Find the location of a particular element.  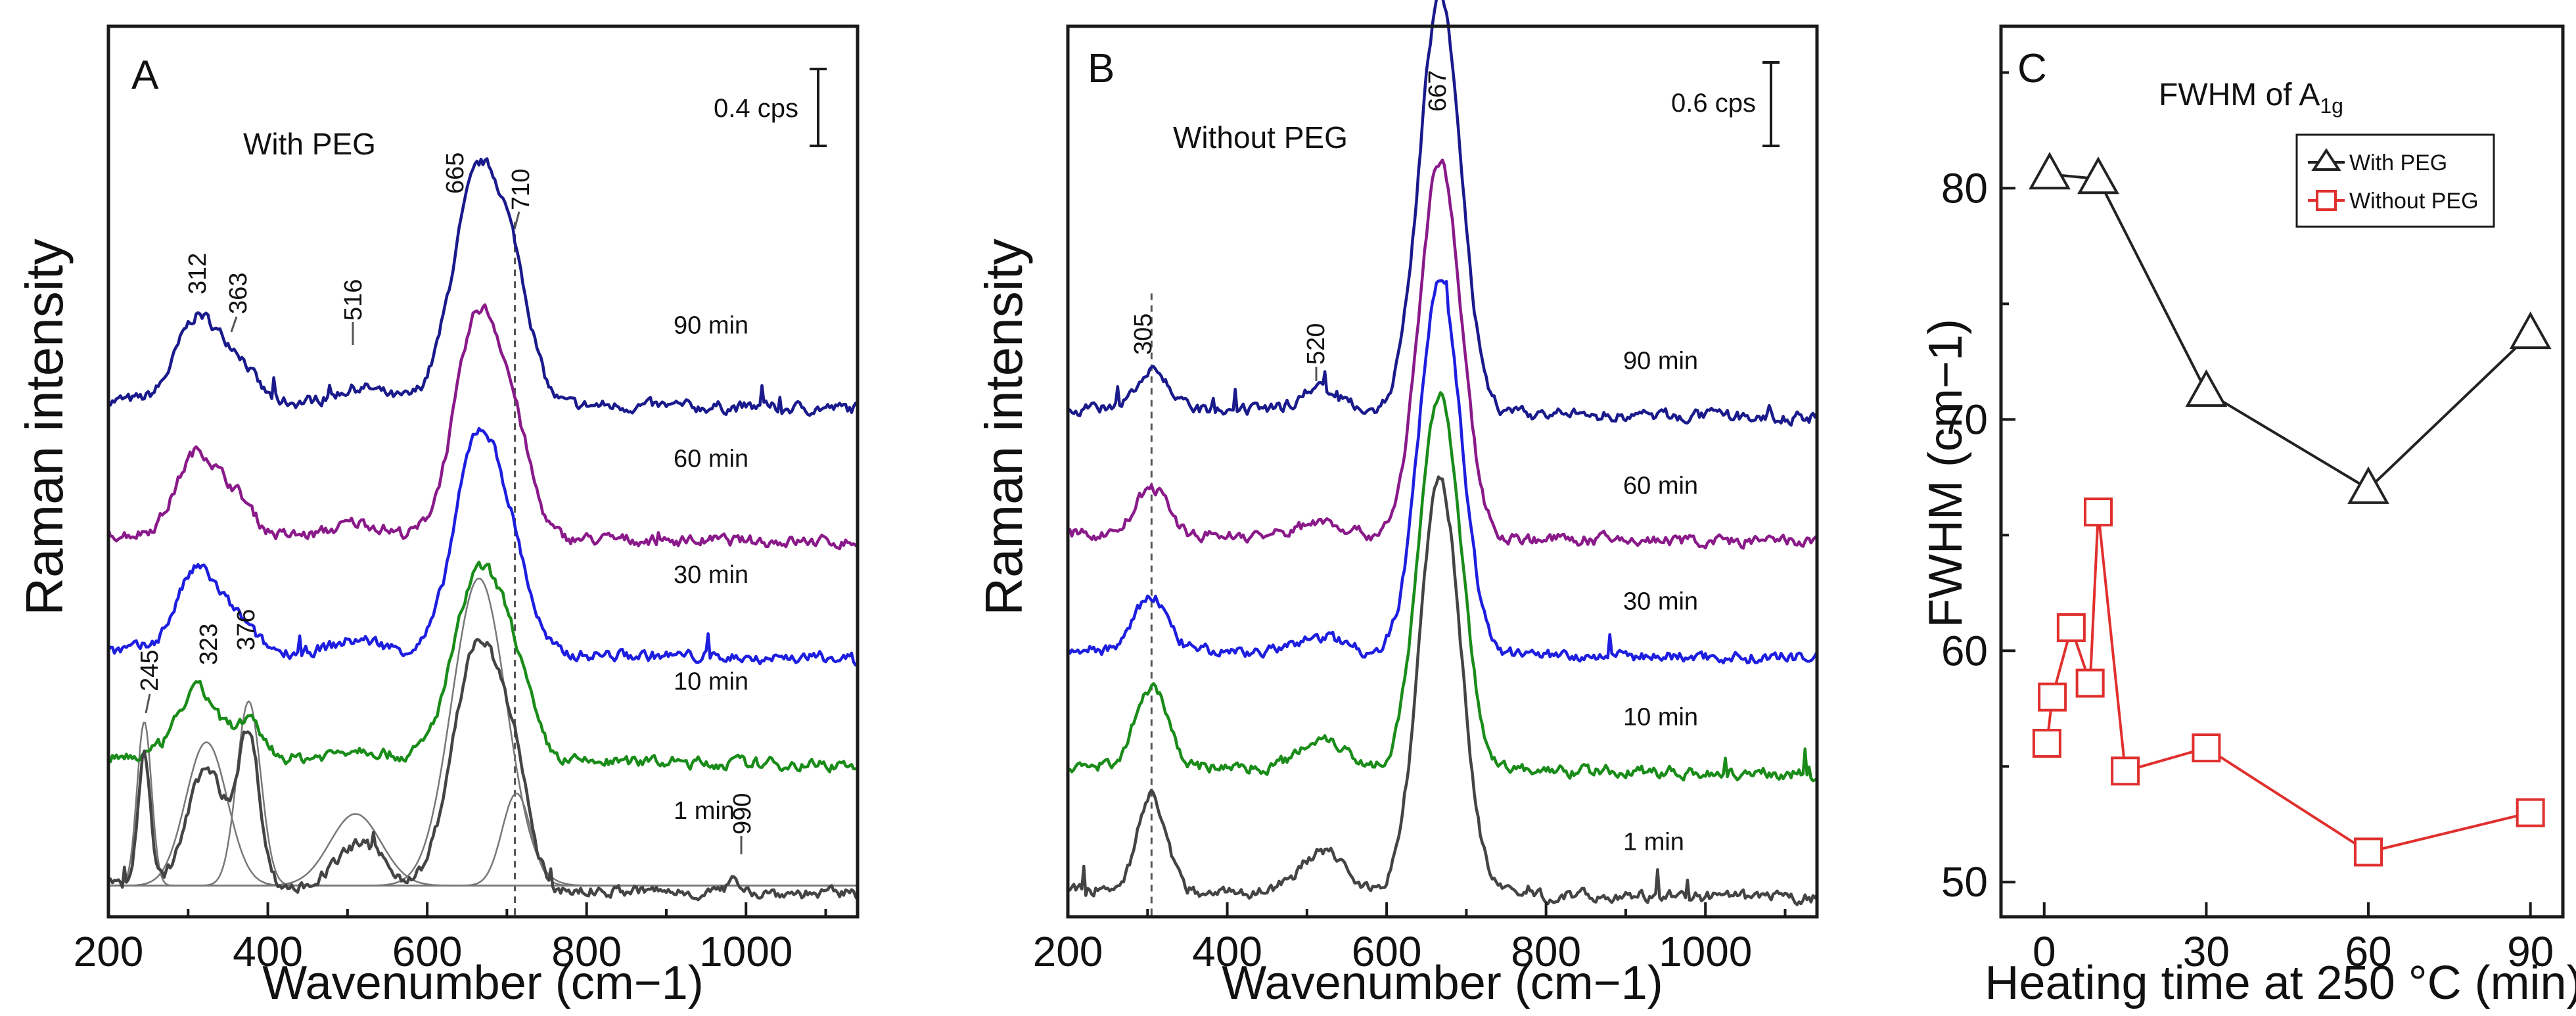

panel-c-label: C is located at coordinates (2032, 68).